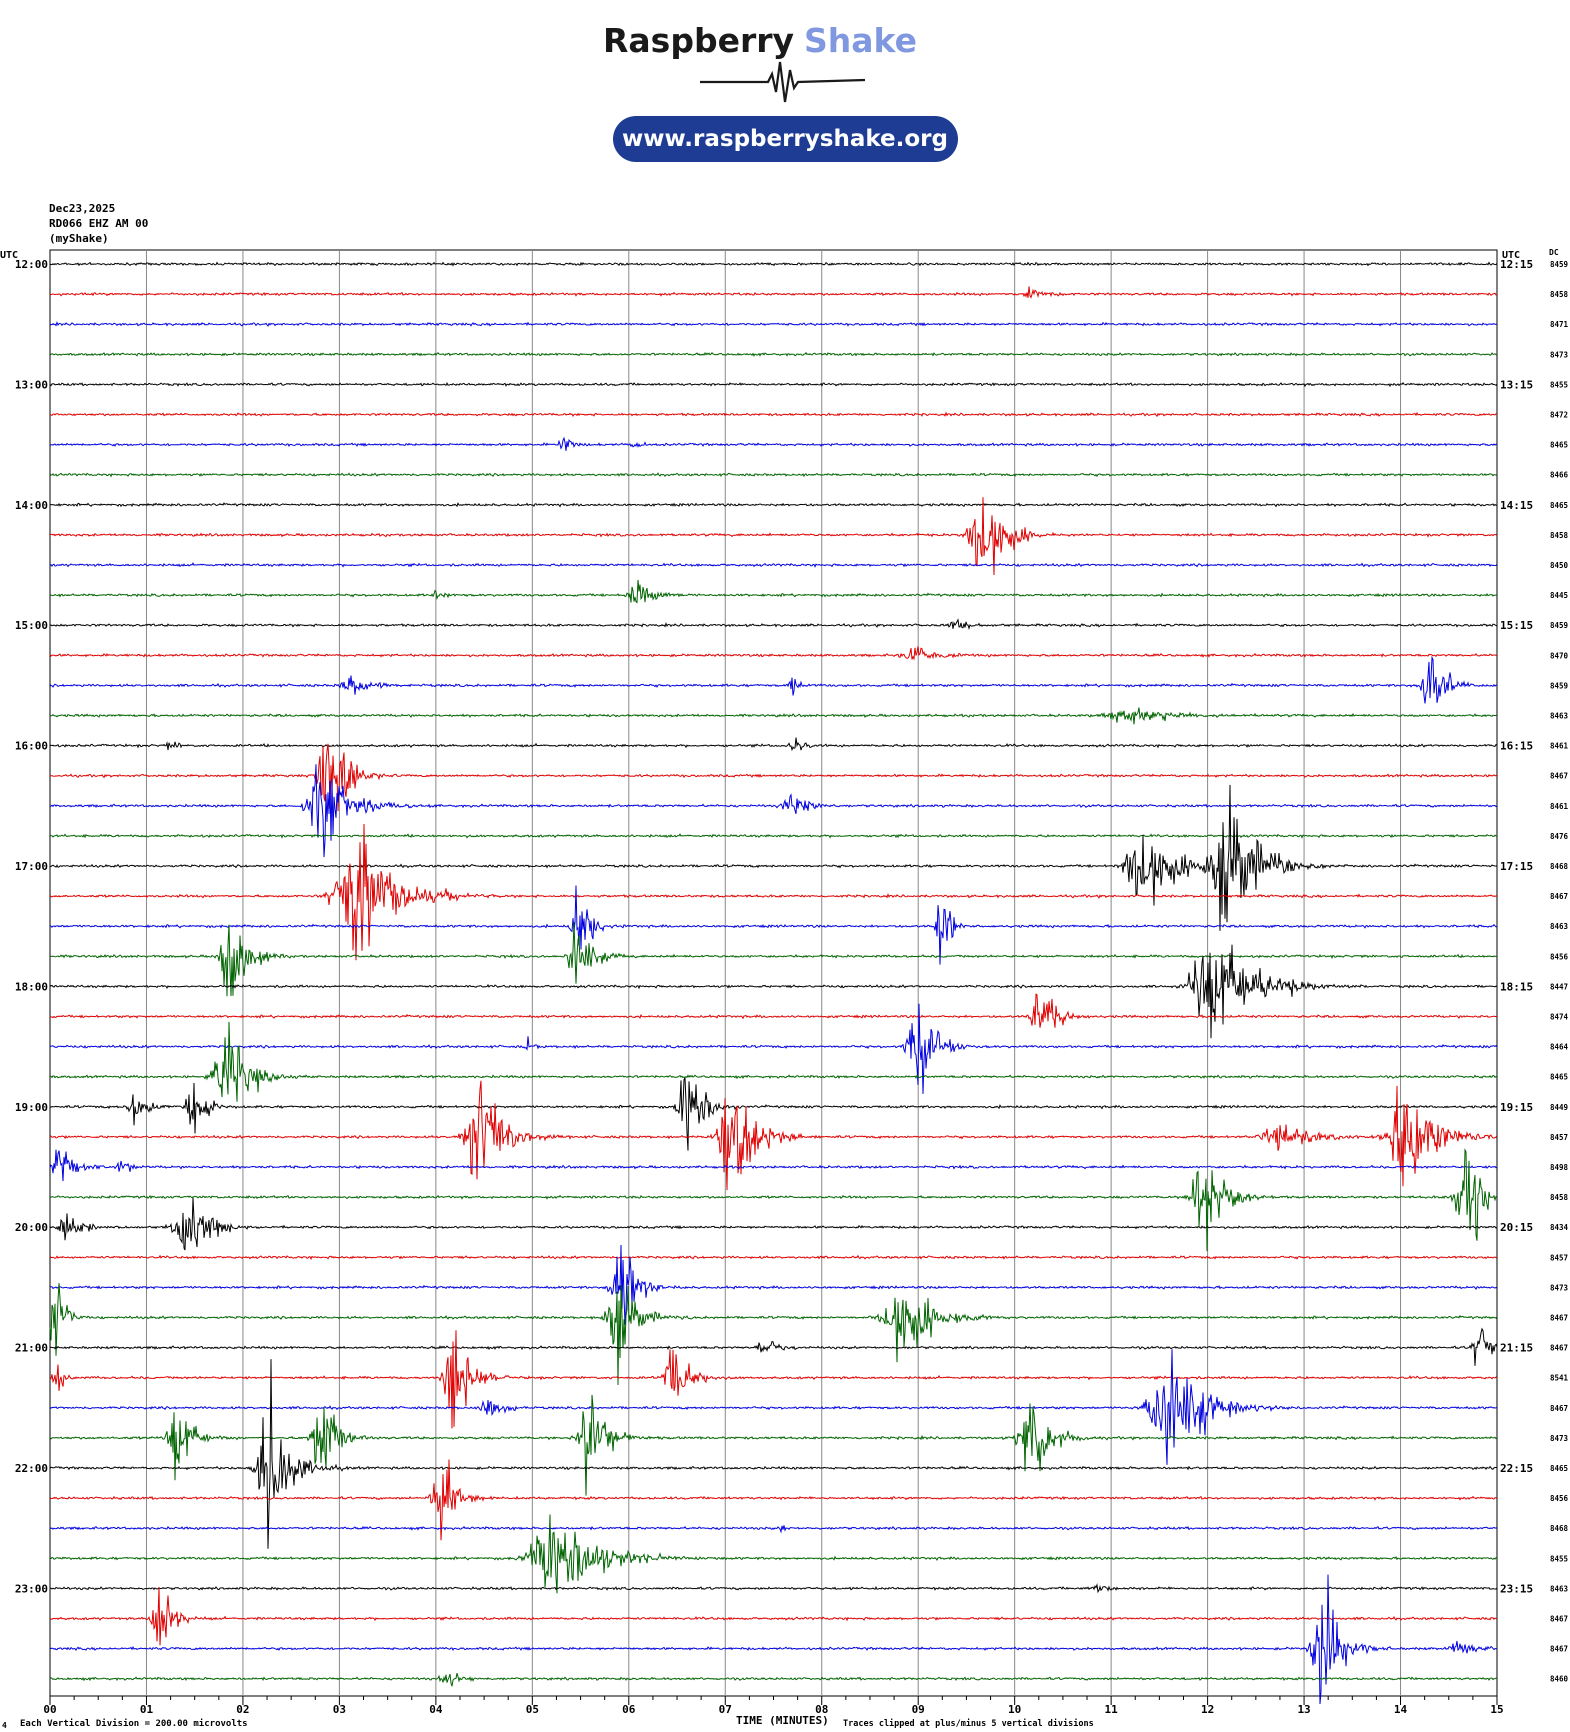 The image size is (1570, 1732). I want to click on right-hour-label: 19:15, so click(1516, 1107).